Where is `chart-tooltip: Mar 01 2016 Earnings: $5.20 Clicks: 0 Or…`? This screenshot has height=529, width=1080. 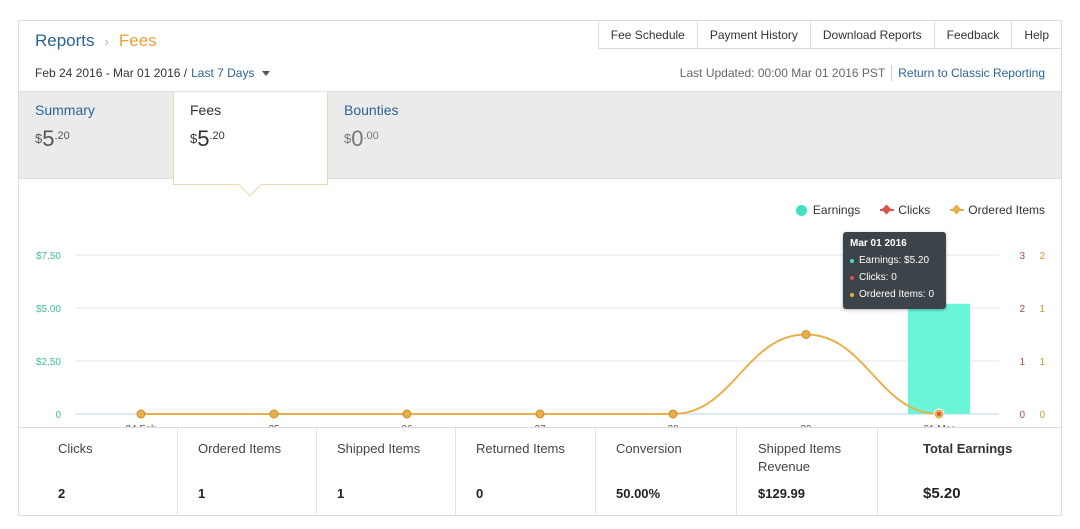
chart-tooltip: Mar 01 2016 Earnings: $5.20 Clicks: 0 Or… is located at coordinates (894, 270).